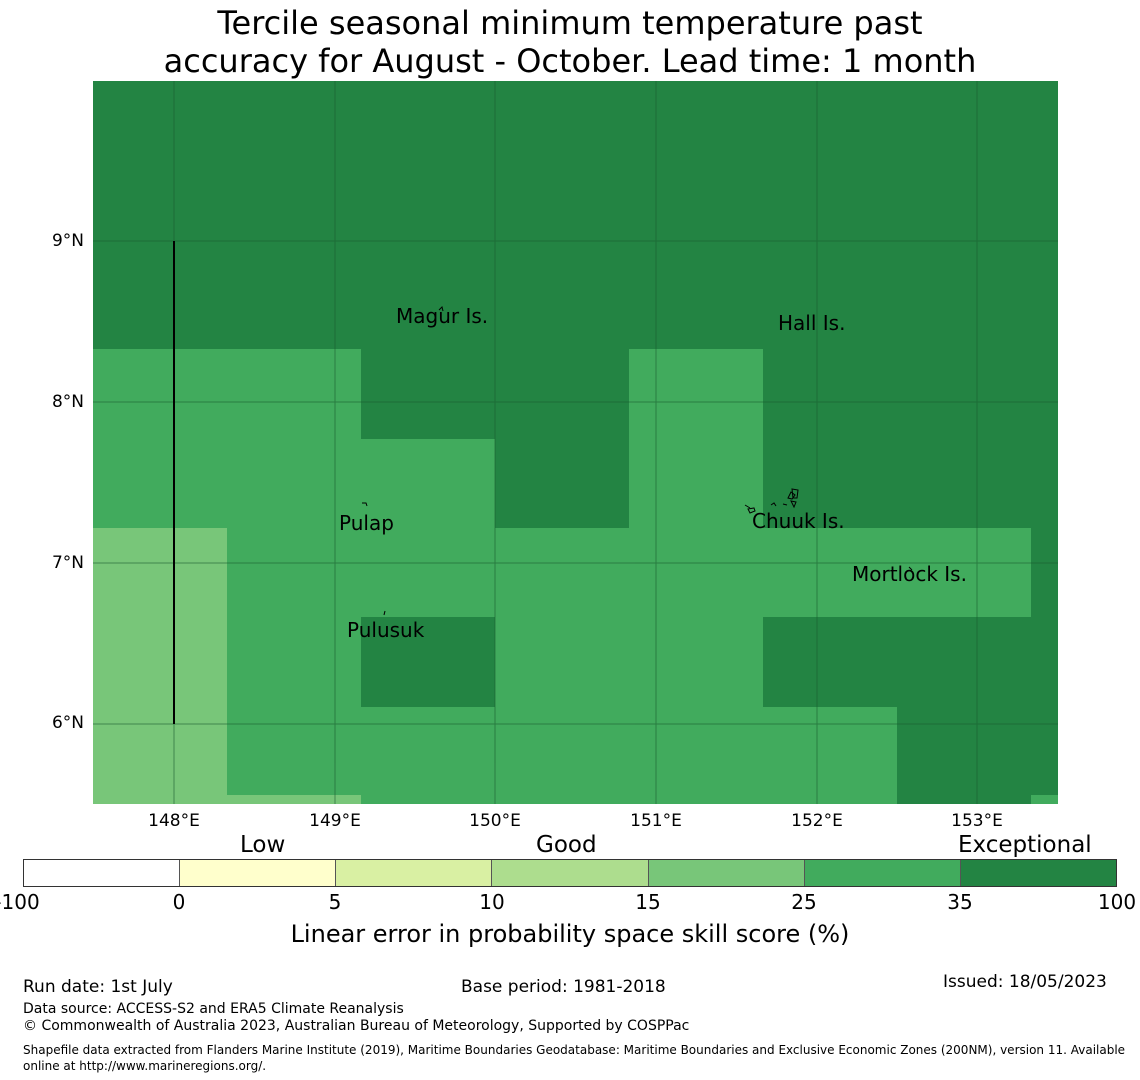  What do you see at coordinates (98, 987) in the screenshot?
I see `run-date: Run date: 1st July` at bounding box center [98, 987].